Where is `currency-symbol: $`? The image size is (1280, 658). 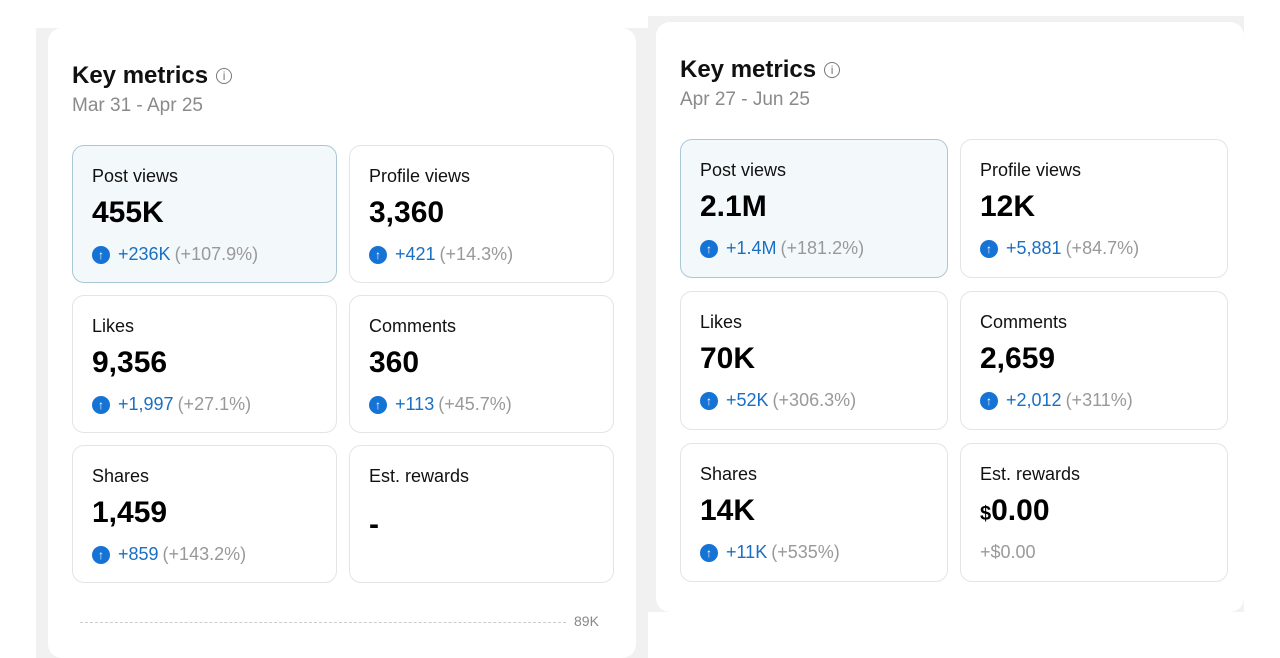
currency-symbol: $ is located at coordinates (986, 514).